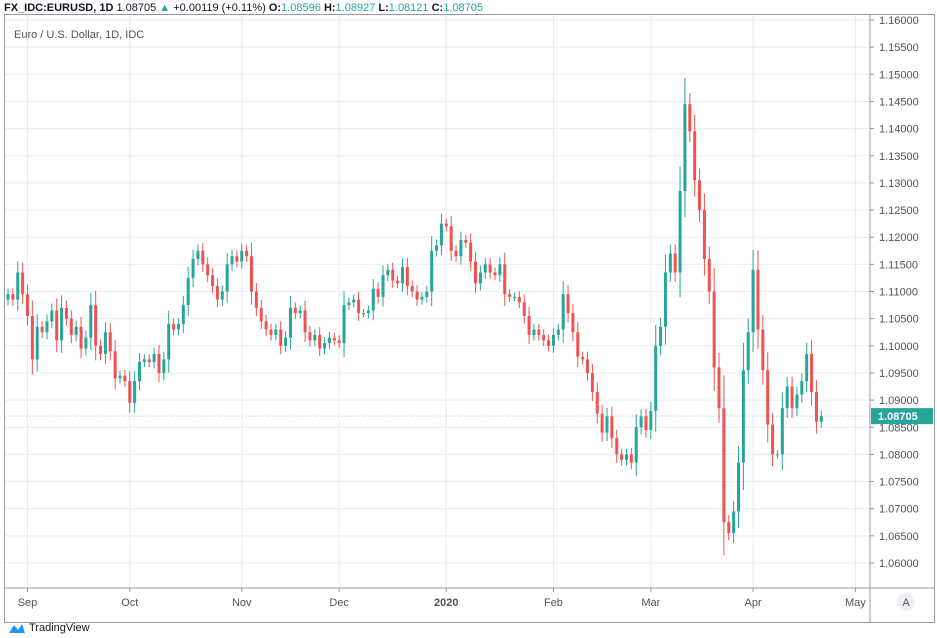 The image size is (937, 638). I want to click on y-tick-label: 1.15500, so click(899, 48).